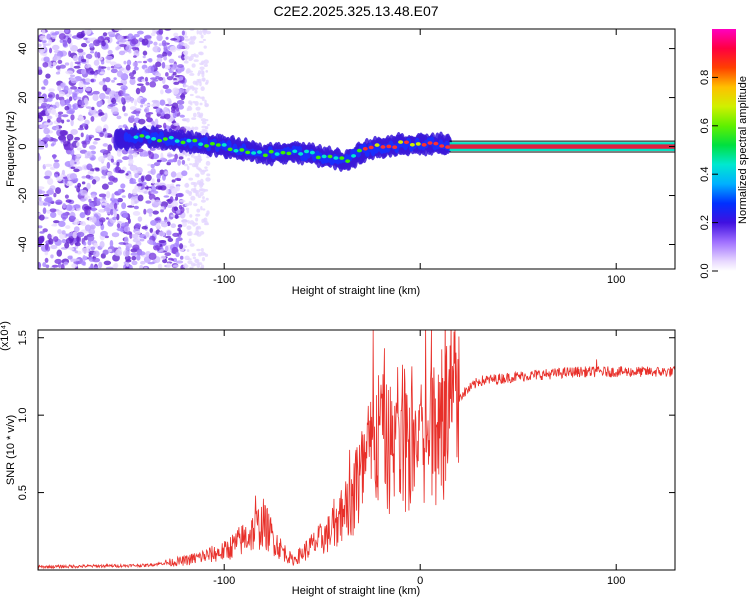 This screenshot has height=600, width=750. What do you see at coordinates (11, 149) in the screenshot?
I see `spectrogram-ylabel: Frequency (Hz)` at bounding box center [11, 149].